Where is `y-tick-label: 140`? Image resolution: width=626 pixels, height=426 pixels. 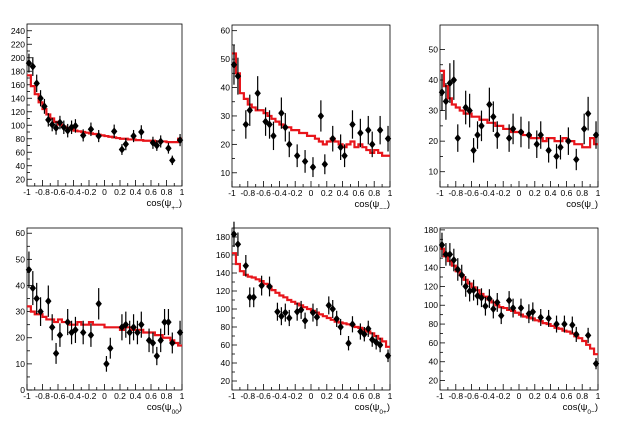 y-tick-label: 140 is located at coordinates (223, 273).